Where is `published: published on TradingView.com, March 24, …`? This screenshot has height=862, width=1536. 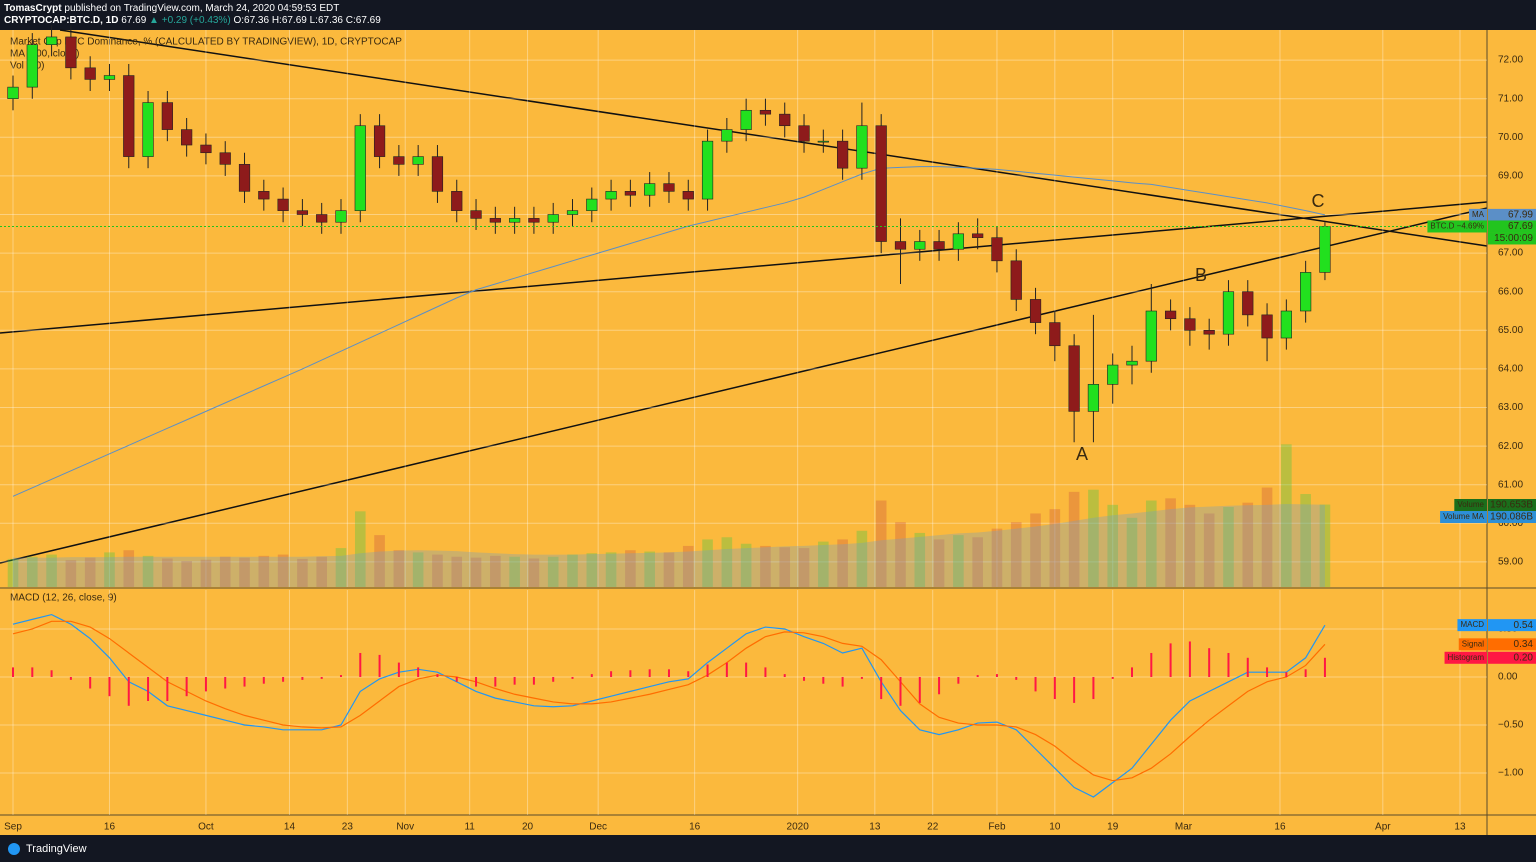
published: published on TradingView.com, March 24, … is located at coordinates (201, 8).